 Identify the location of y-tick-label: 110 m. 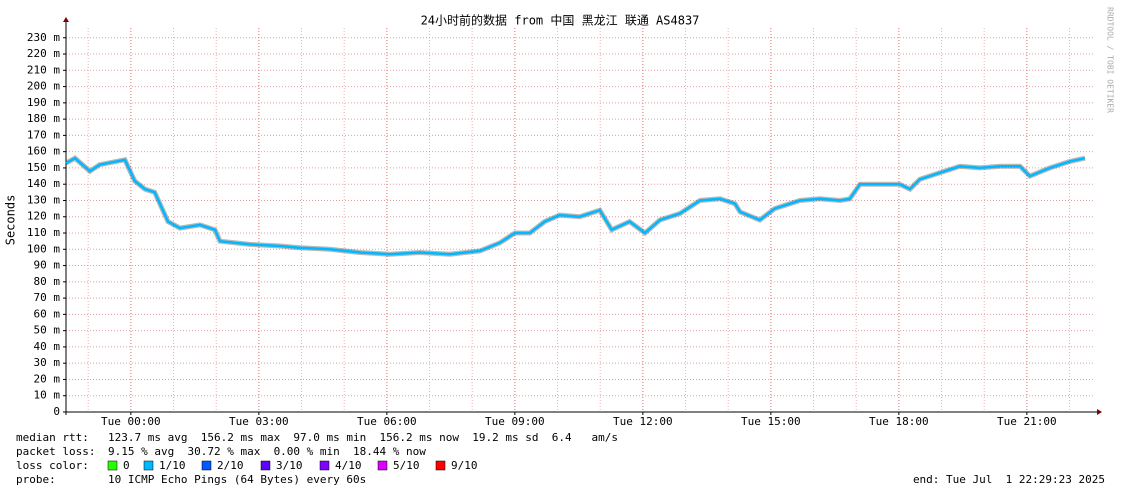
(43, 232).